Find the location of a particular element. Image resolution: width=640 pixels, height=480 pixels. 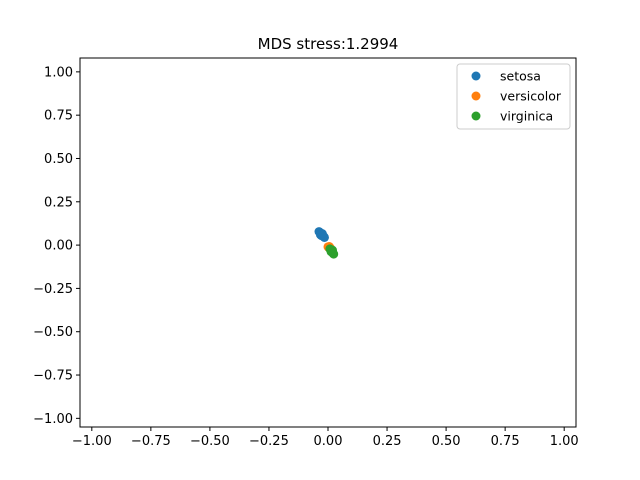

x-axis: −1.00 −0.75 −0.50 −0.25 0.00 0.25 0.50 0.75 1.00 is located at coordinates (325, 438).